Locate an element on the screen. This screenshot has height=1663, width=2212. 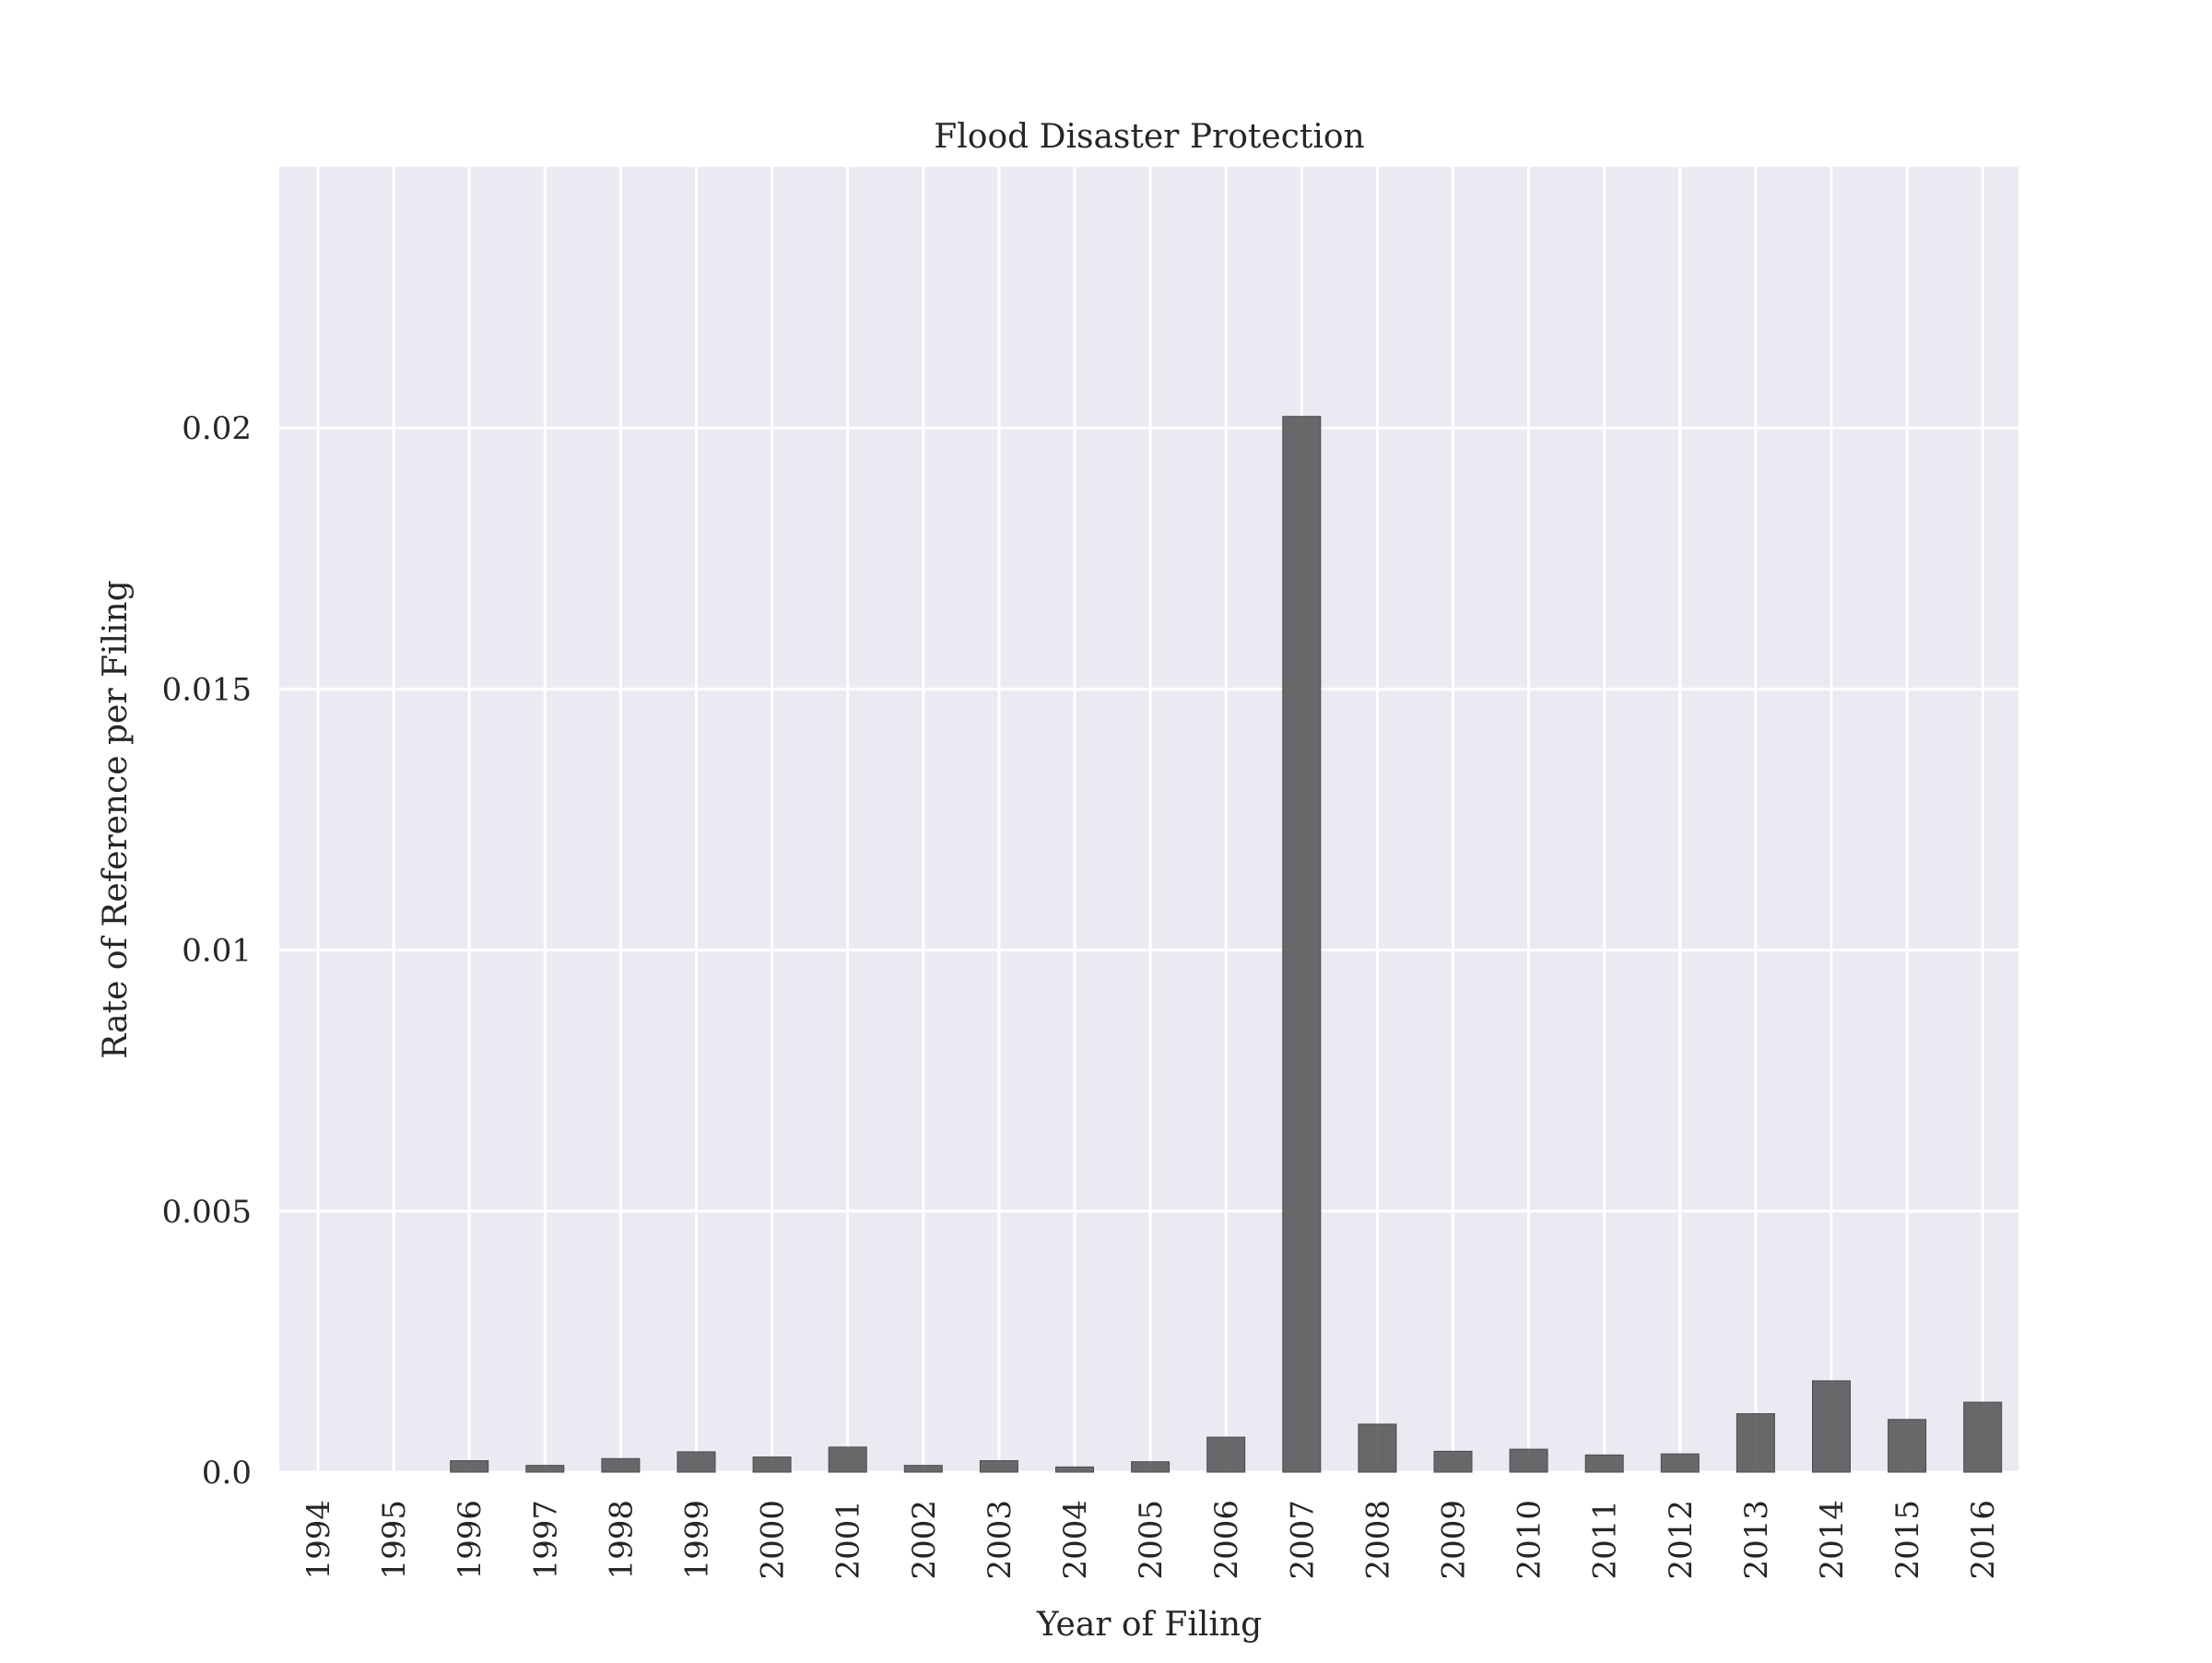
bar-2000 is located at coordinates (772, 1465).